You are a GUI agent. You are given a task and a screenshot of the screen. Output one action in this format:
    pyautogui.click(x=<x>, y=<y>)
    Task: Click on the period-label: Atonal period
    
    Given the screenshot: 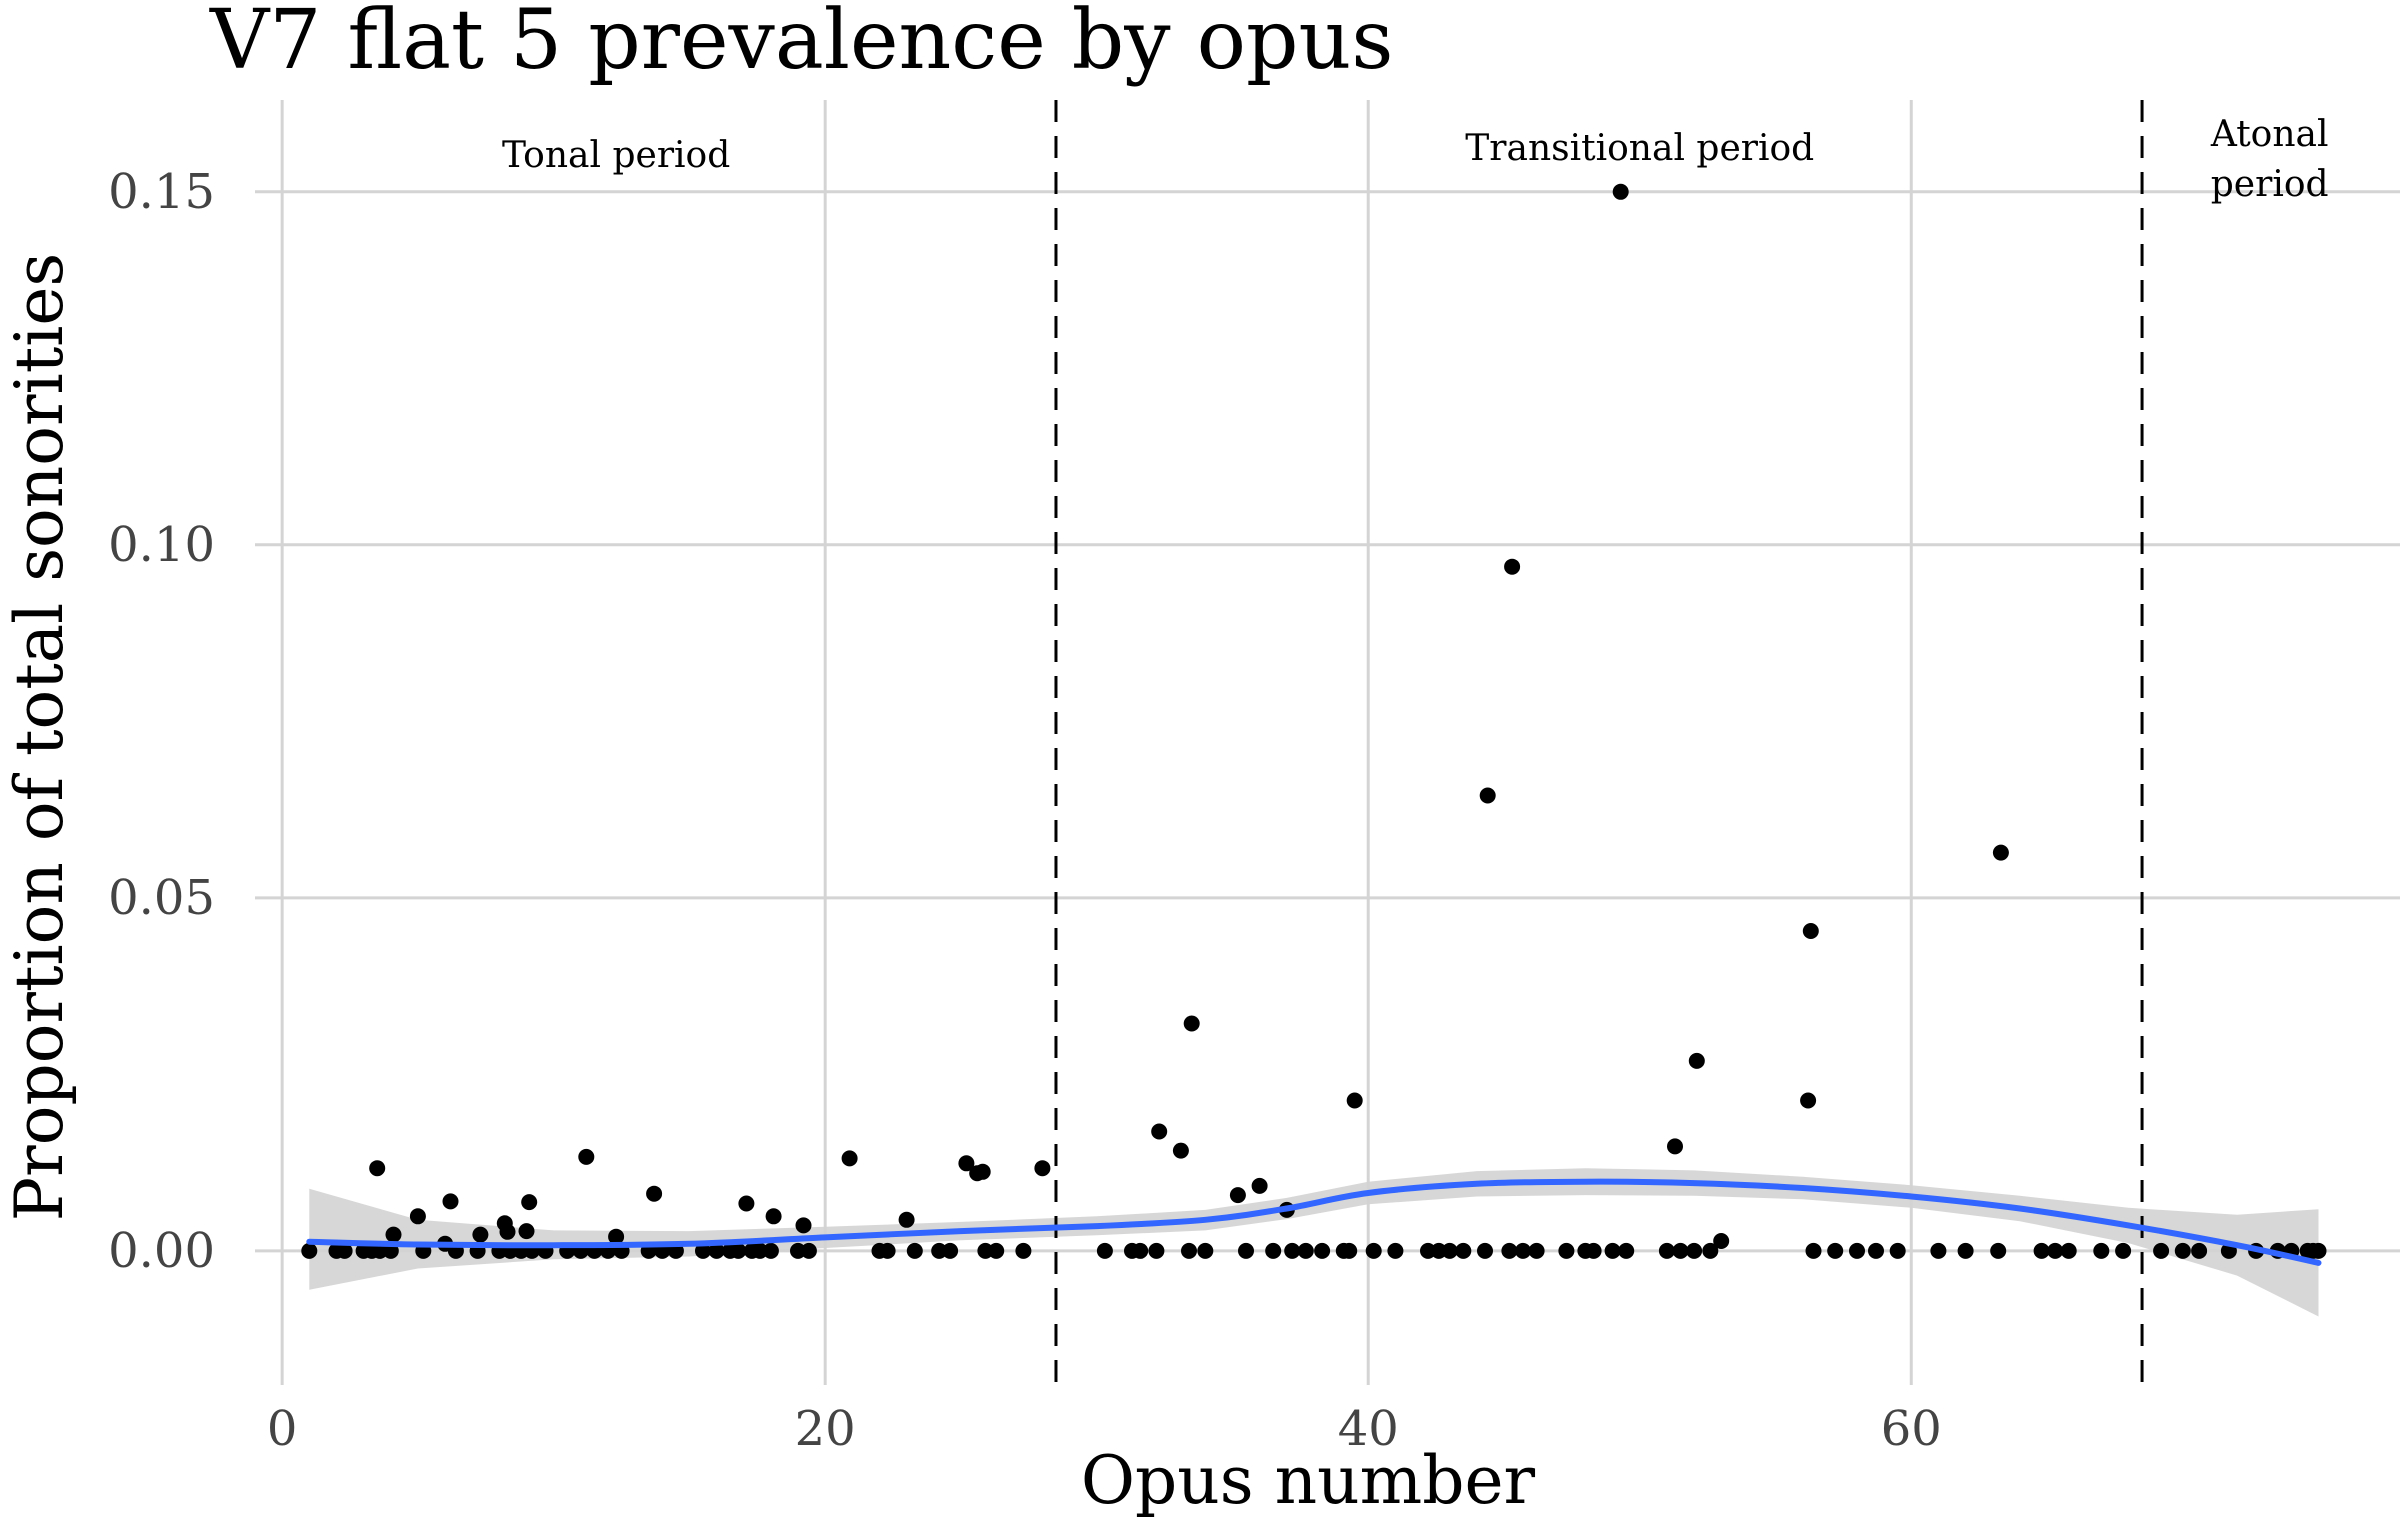 What is the action you would take?
    pyautogui.click(x=2269, y=159)
    